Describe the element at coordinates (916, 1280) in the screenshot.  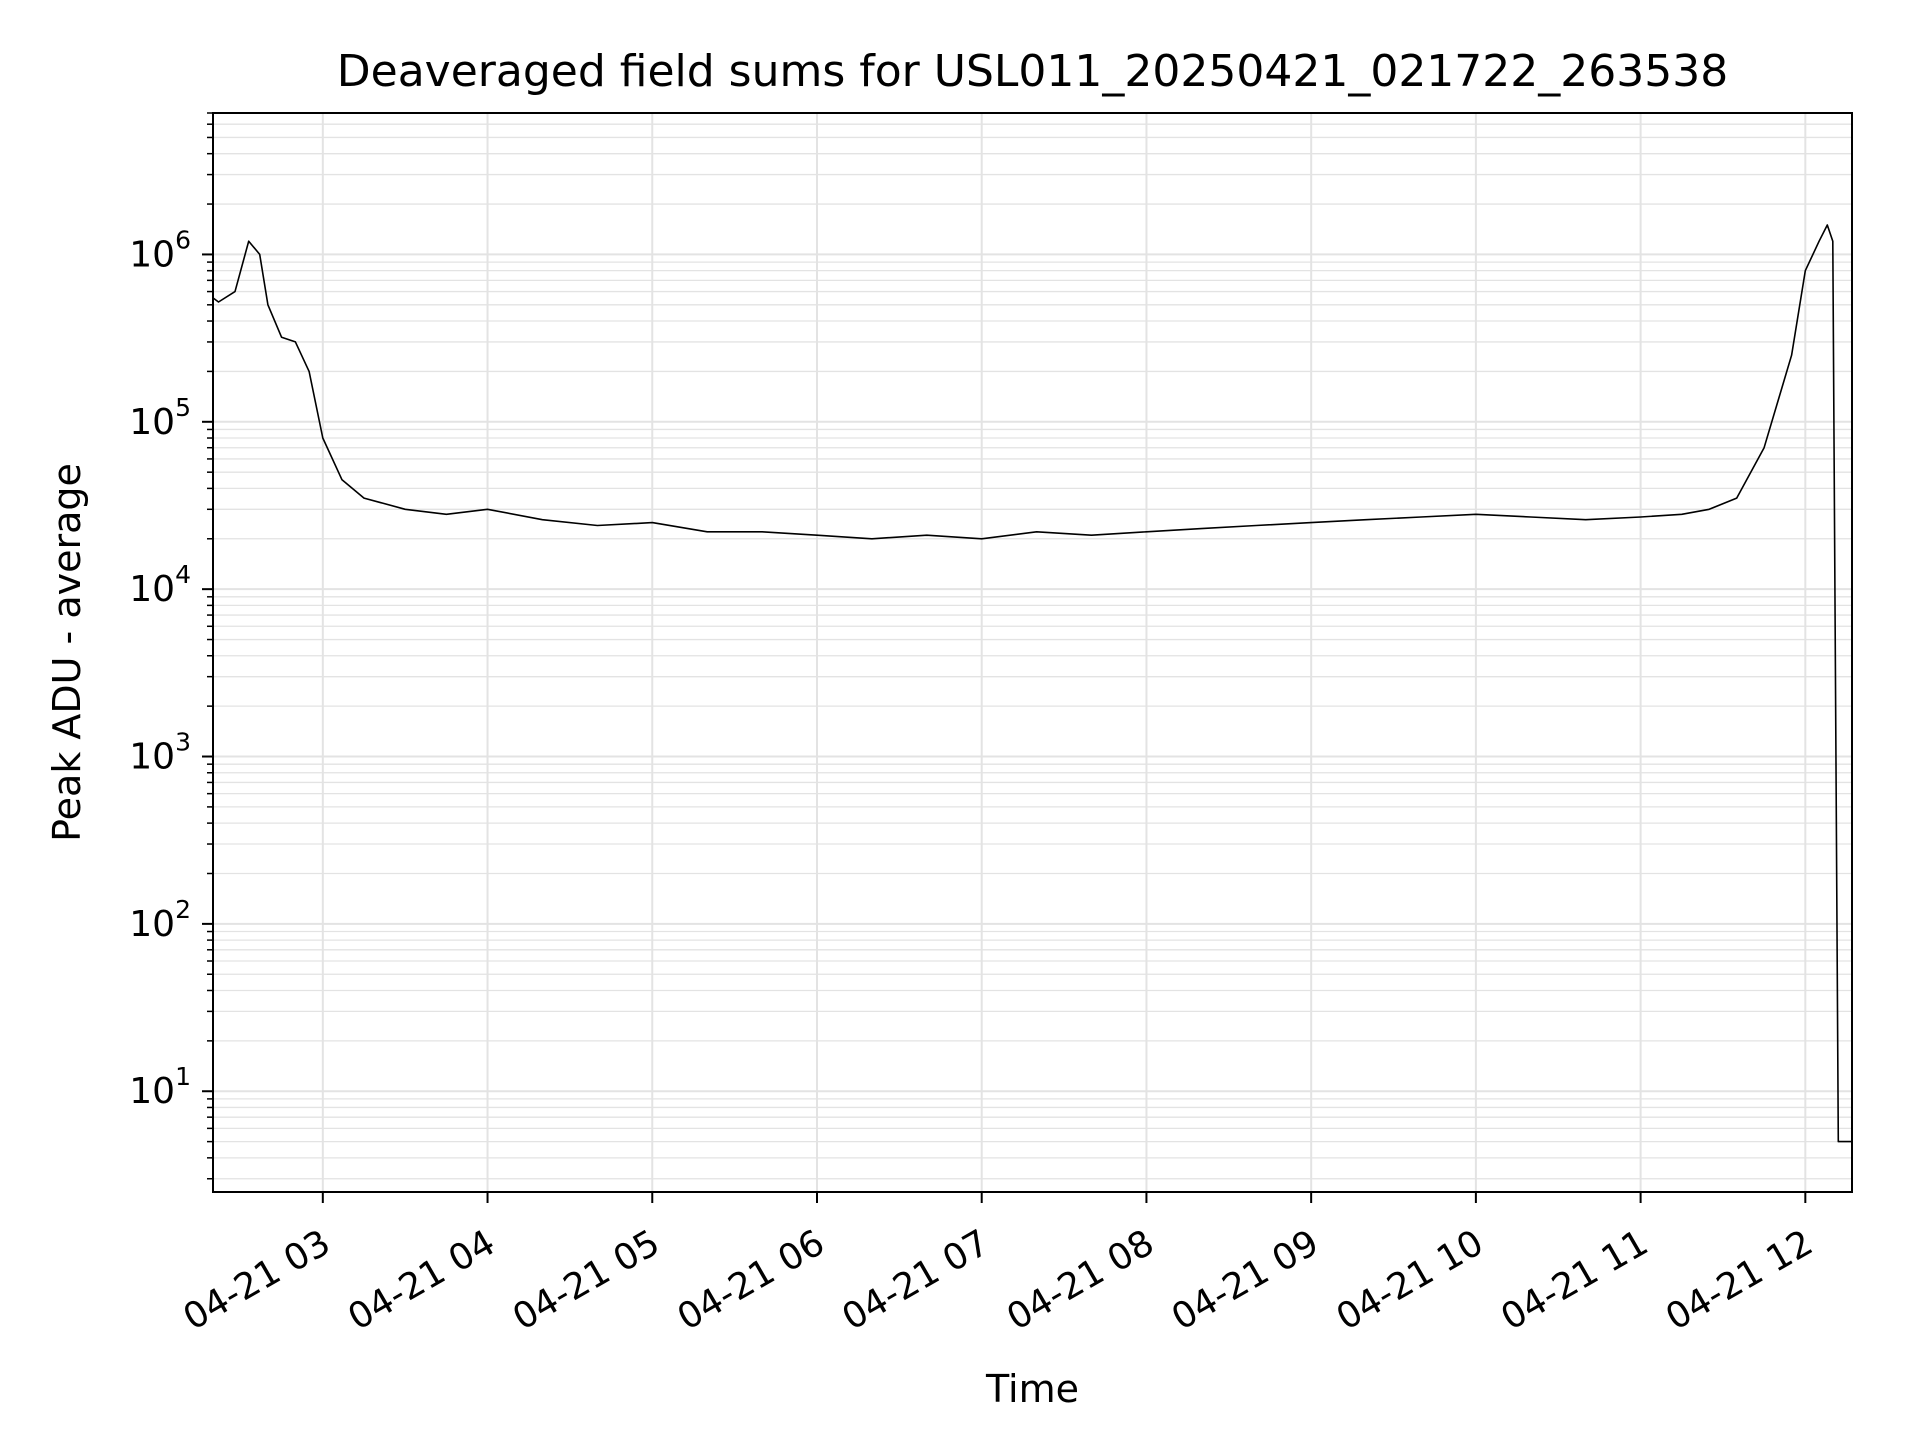
I see `x-tick-label: 04-21 07` at that location.